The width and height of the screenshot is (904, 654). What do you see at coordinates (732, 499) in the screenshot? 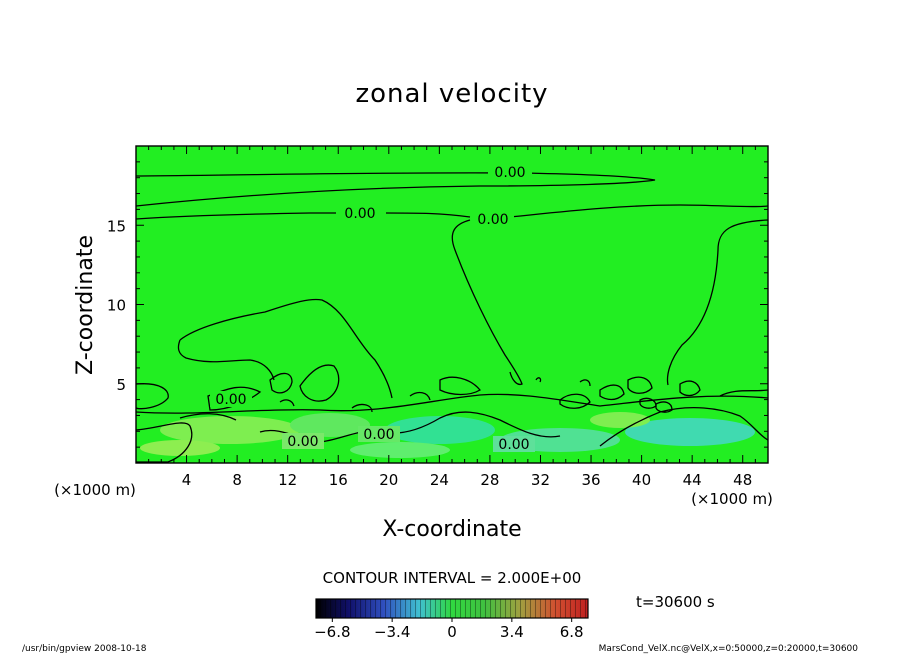
I see `x-unit-right: (×1000 m)` at bounding box center [732, 499].